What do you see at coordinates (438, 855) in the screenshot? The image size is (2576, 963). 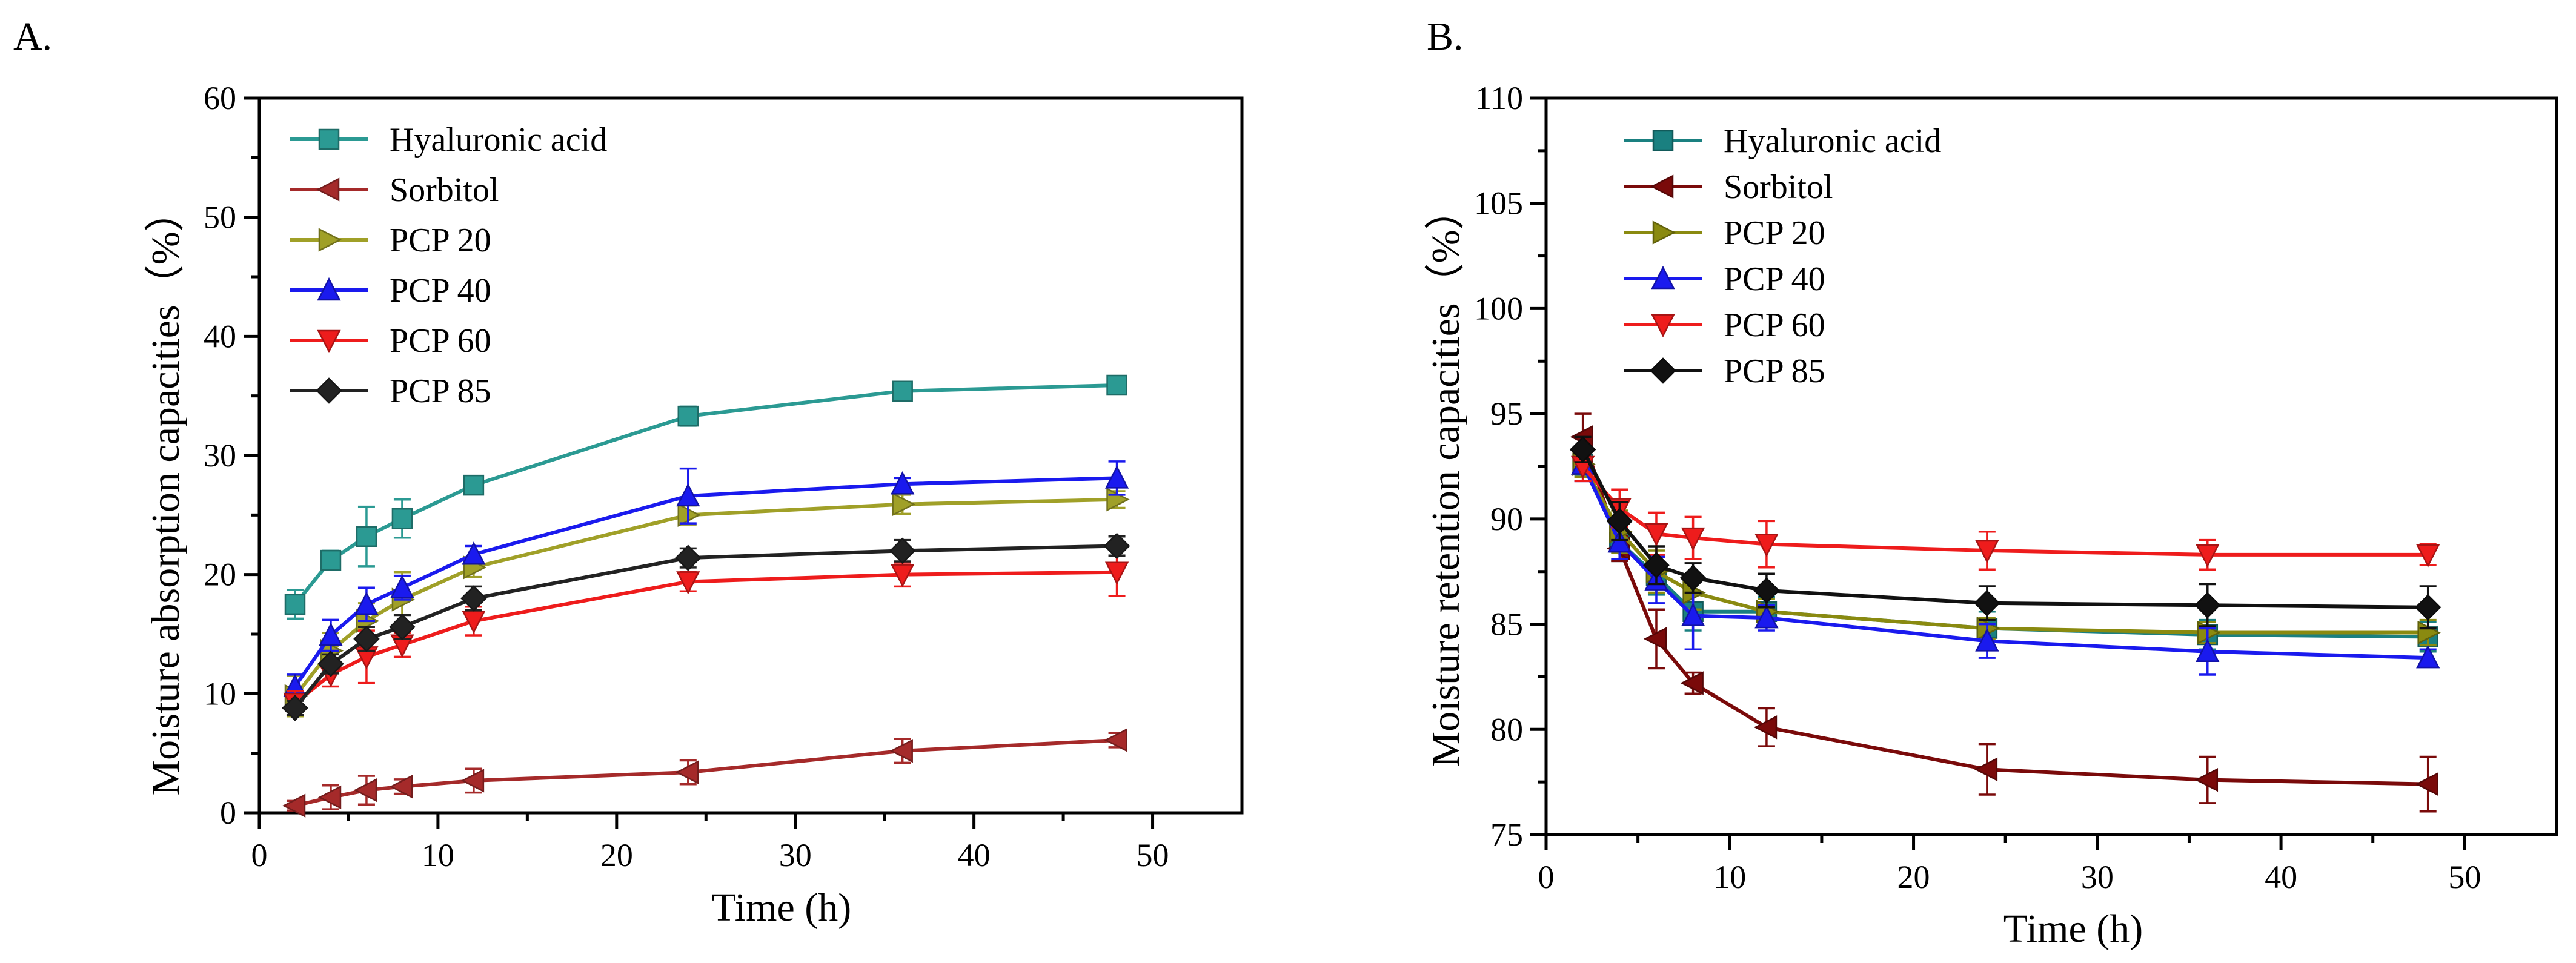 I see `x-tick-label: 10` at bounding box center [438, 855].